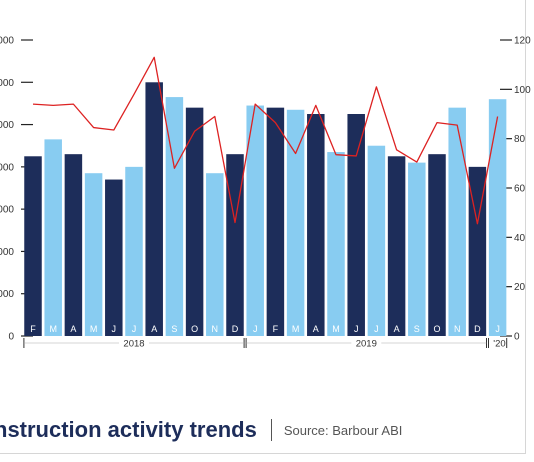  I want to click on left-axis-tick-label: 10000, so click(7, 125).